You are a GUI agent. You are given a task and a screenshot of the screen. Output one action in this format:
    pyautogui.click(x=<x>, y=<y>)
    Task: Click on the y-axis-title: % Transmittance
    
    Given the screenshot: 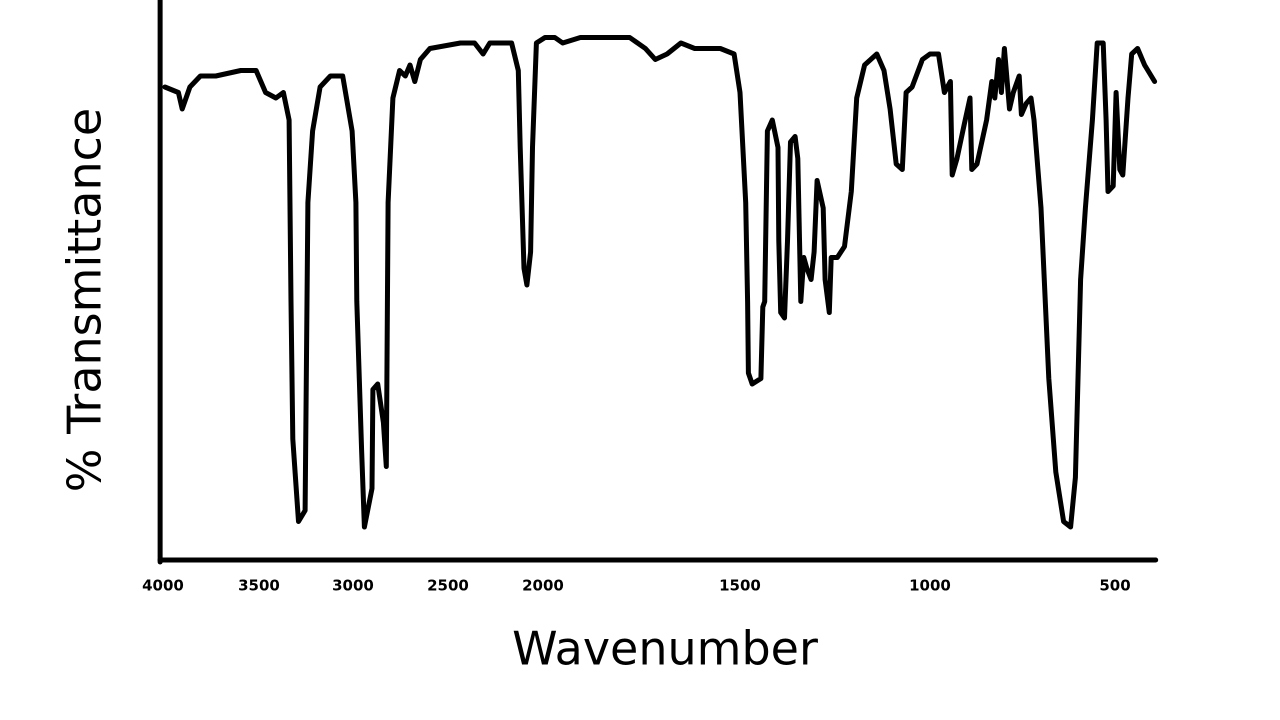 What is the action you would take?
    pyautogui.click(x=85, y=300)
    